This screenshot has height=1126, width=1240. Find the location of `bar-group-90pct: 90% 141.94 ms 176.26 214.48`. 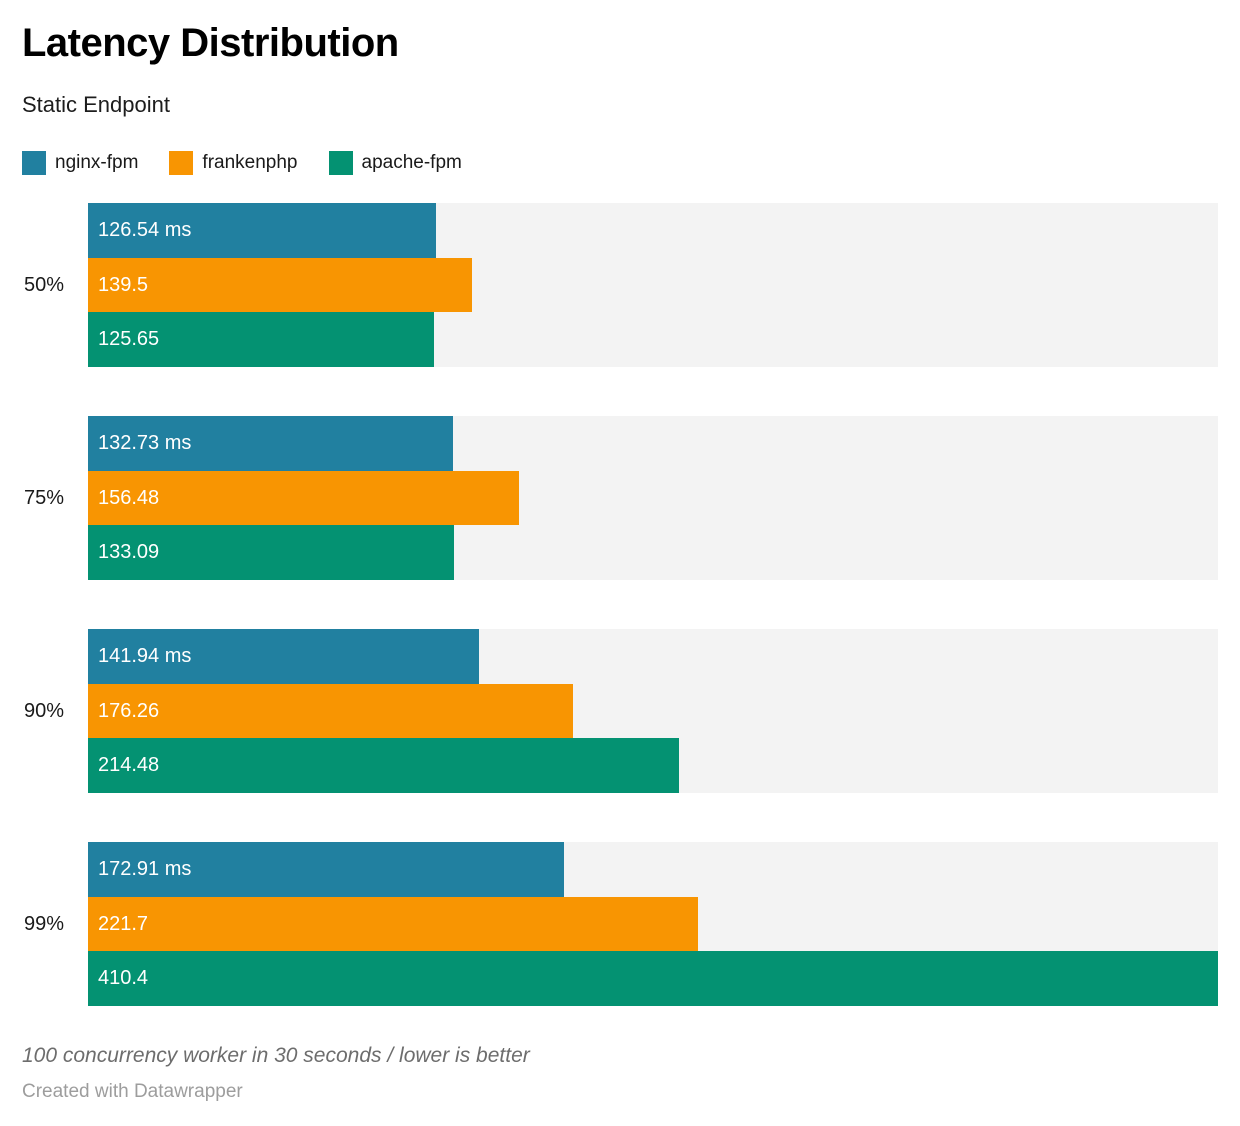

bar-group-90pct: 90% 141.94 ms 176.26 214.48 is located at coordinates (620, 711).